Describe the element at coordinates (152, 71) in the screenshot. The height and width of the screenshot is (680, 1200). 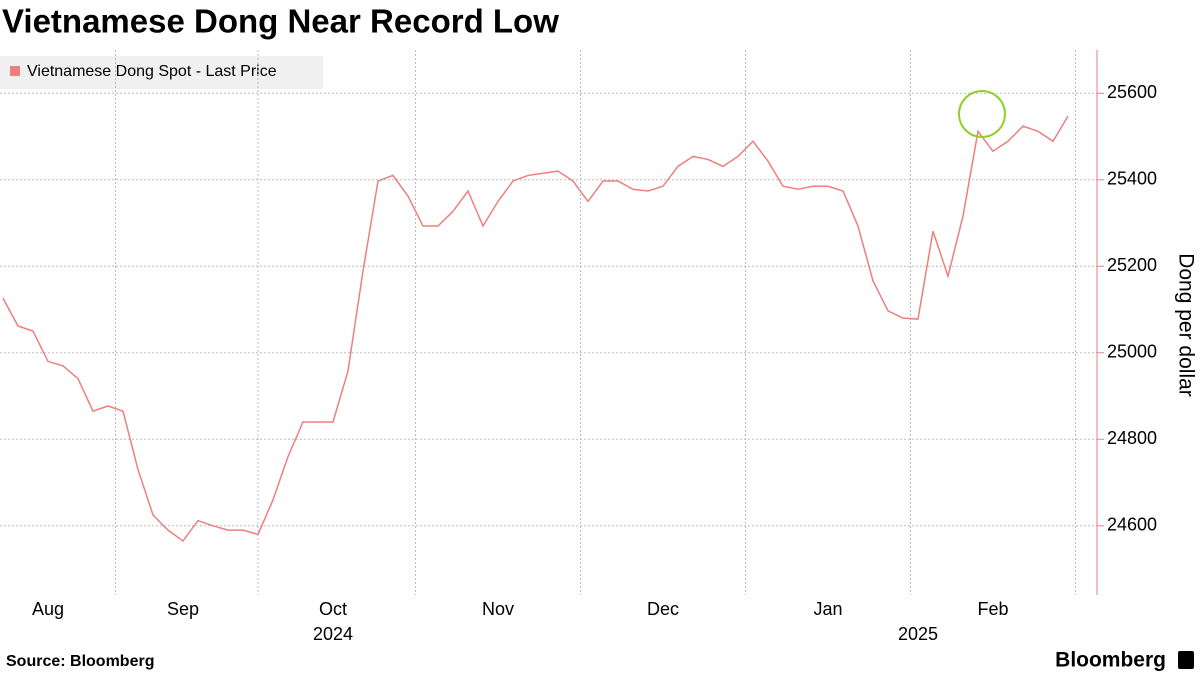
I see `legend-label: Vietnamese Dong Spot - Last Price` at that location.